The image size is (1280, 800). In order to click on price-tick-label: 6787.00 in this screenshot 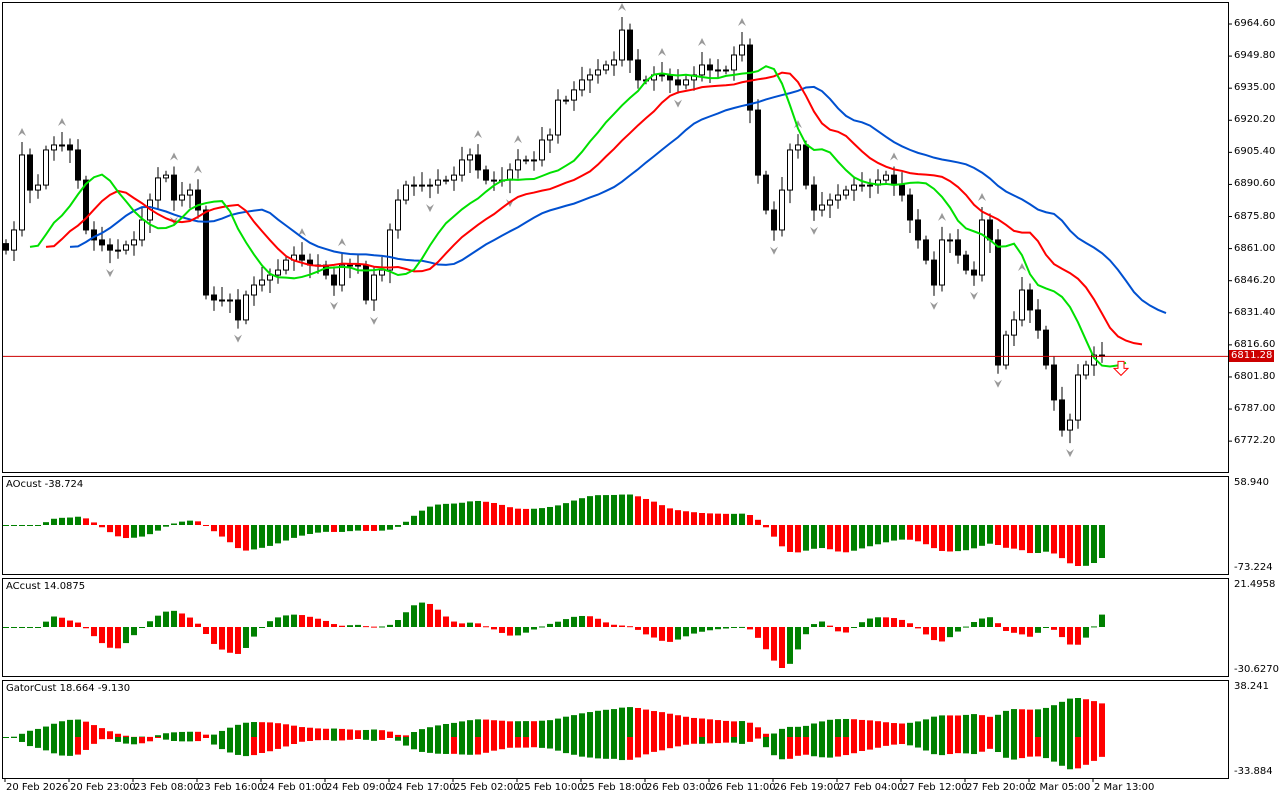, I will do `click(1255, 409)`.